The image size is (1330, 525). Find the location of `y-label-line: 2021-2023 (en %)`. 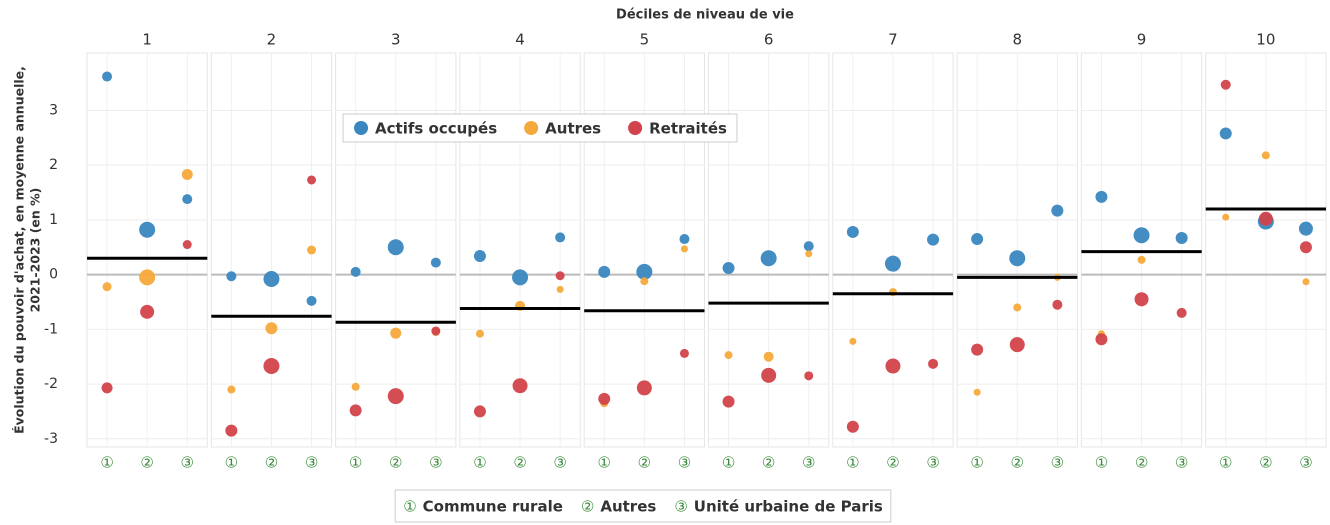

y-label-line: 2021-2023 (en %) is located at coordinates (35, 250).